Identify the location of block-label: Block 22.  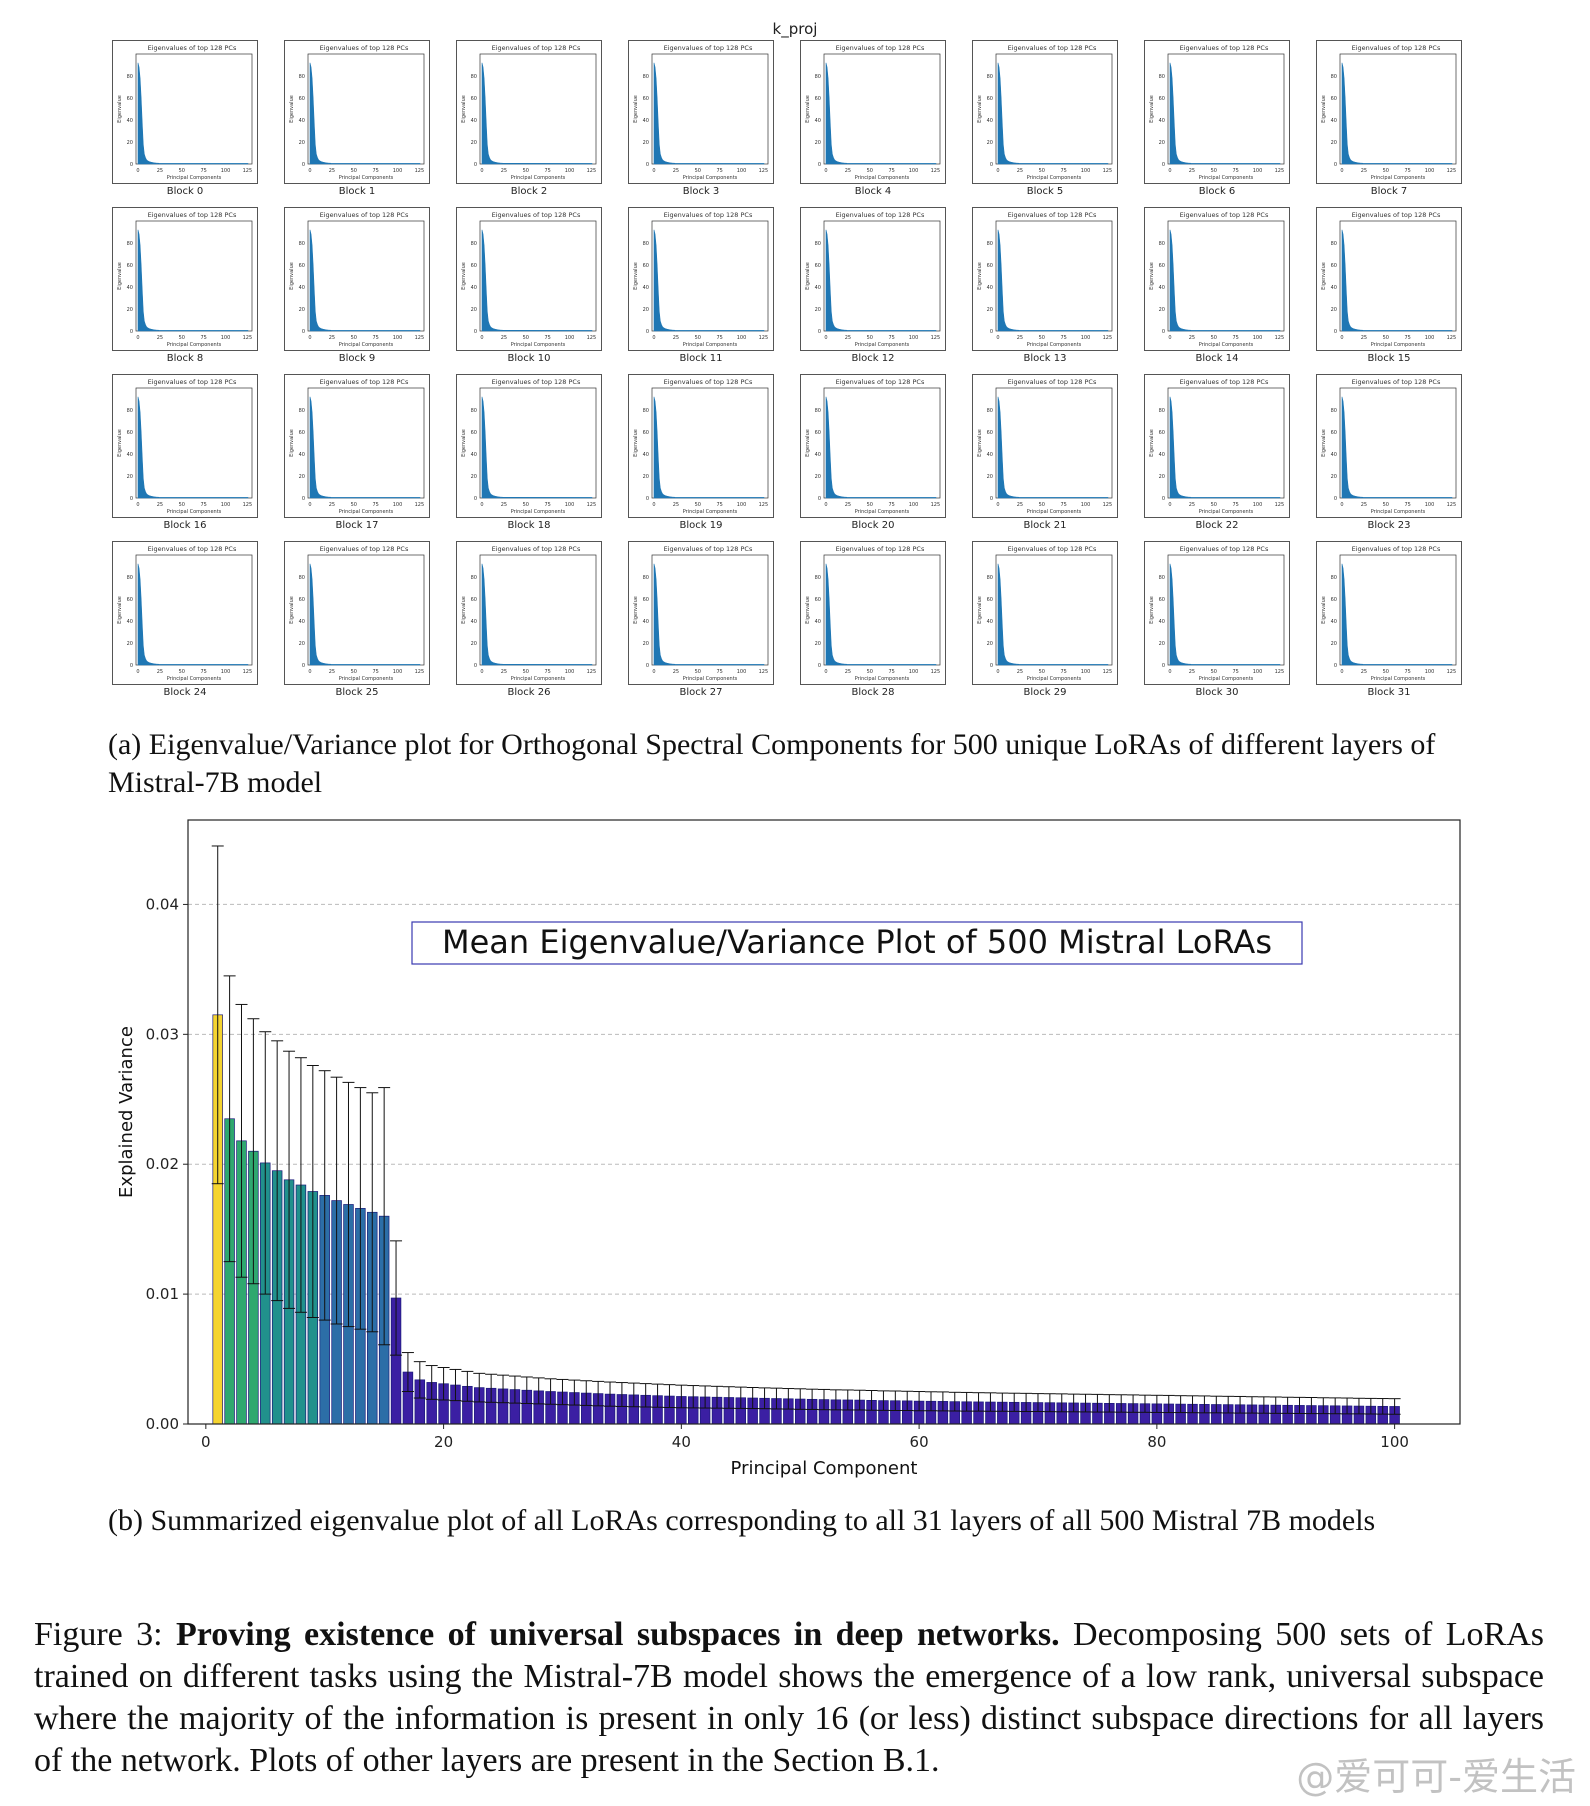
(1217, 525).